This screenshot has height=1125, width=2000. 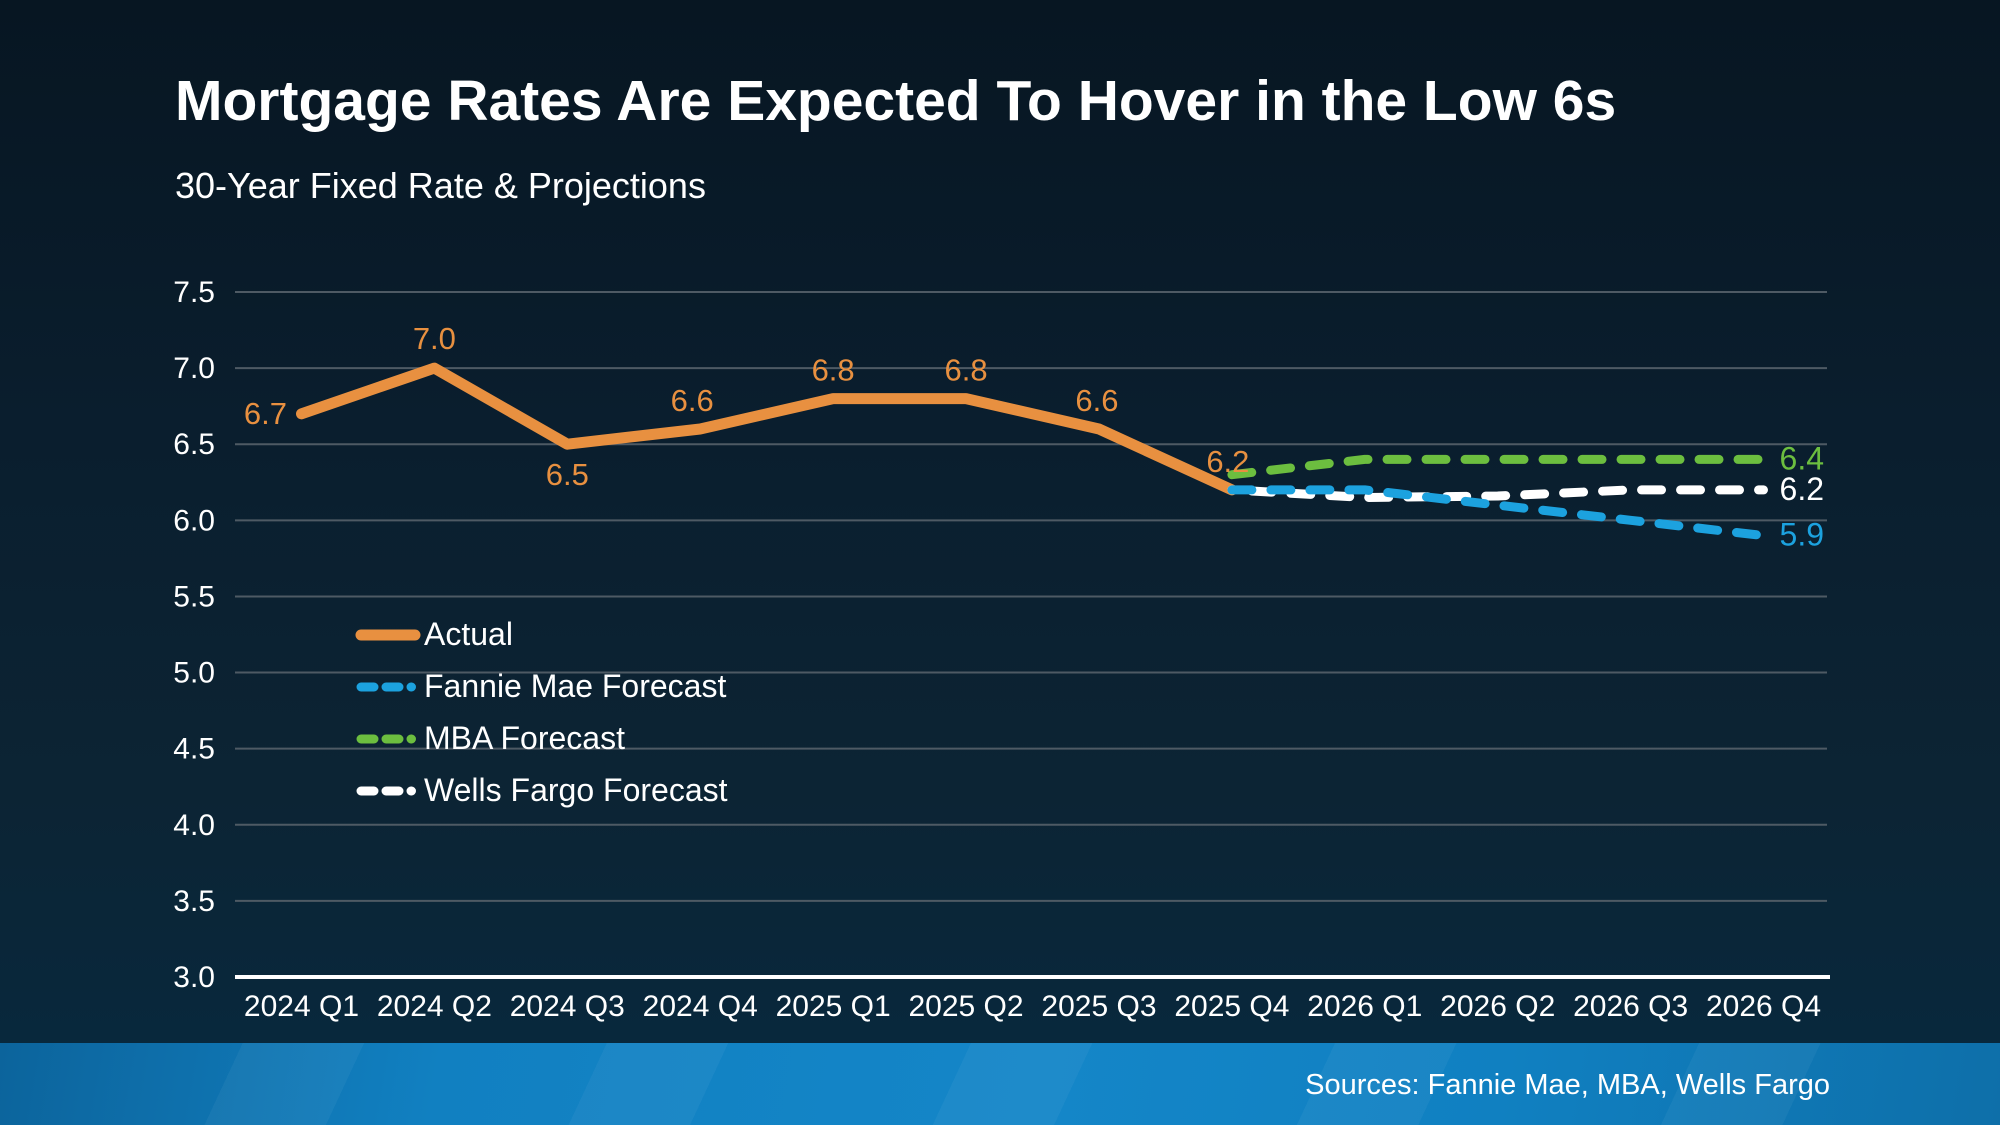 What do you see at coordinates (434, 338) in the screenshot?
I see `data-label-actual: 7.0` at bounding box center [434, 338].